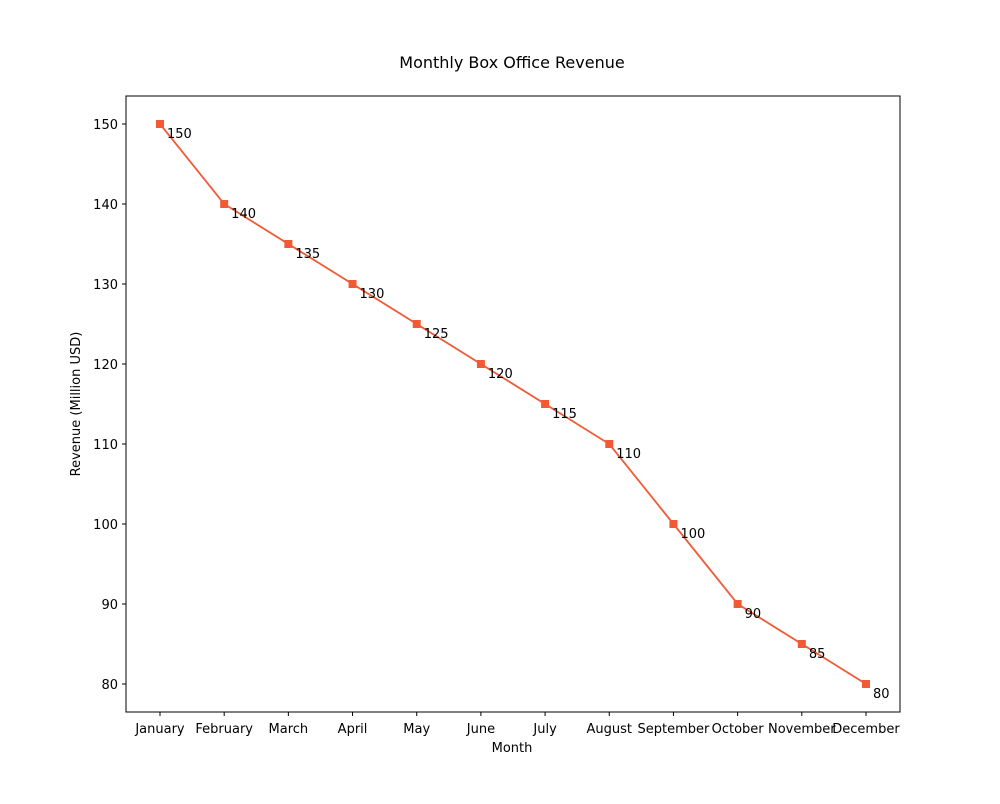 This screenshot has width=1000, height=804. Describe the element at coordinates (105, 525) in the screenshot. I see `y-tick-label: 100` at that location.